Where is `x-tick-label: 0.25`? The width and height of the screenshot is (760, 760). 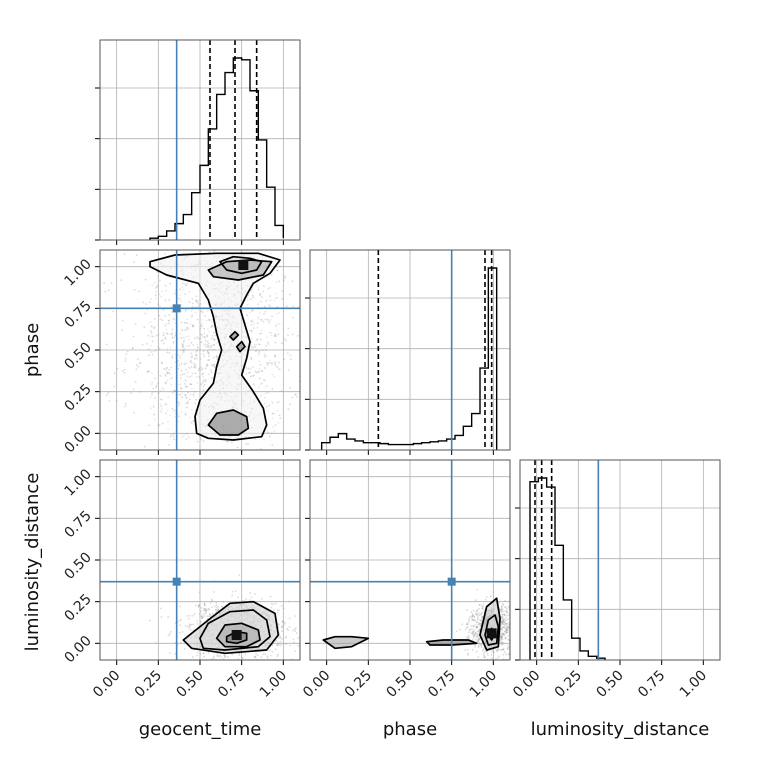 x-tick-label: 0.25 is located at coordinates (148, 684).